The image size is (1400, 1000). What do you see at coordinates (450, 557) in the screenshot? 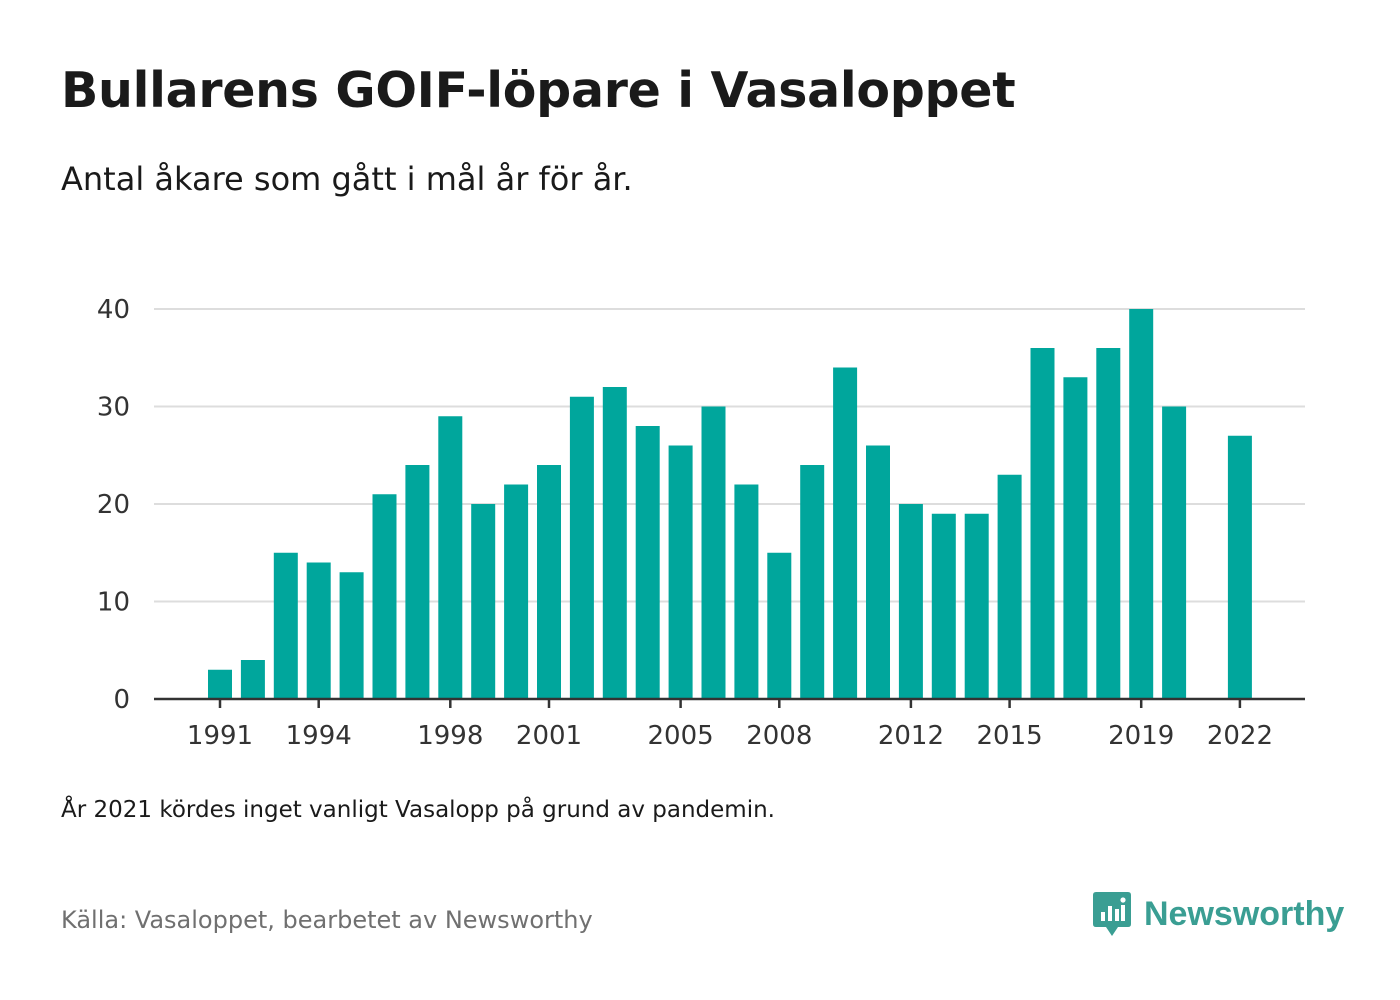
I see `bar-1998` at bounding box center [450, 557].